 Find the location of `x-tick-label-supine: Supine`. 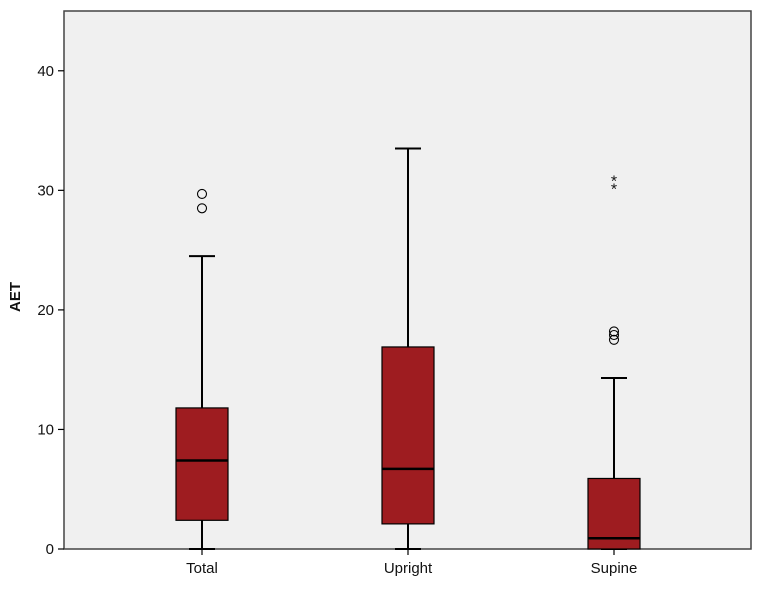

x-tick-label-supine: Supine is located at coordinates (614, 568).